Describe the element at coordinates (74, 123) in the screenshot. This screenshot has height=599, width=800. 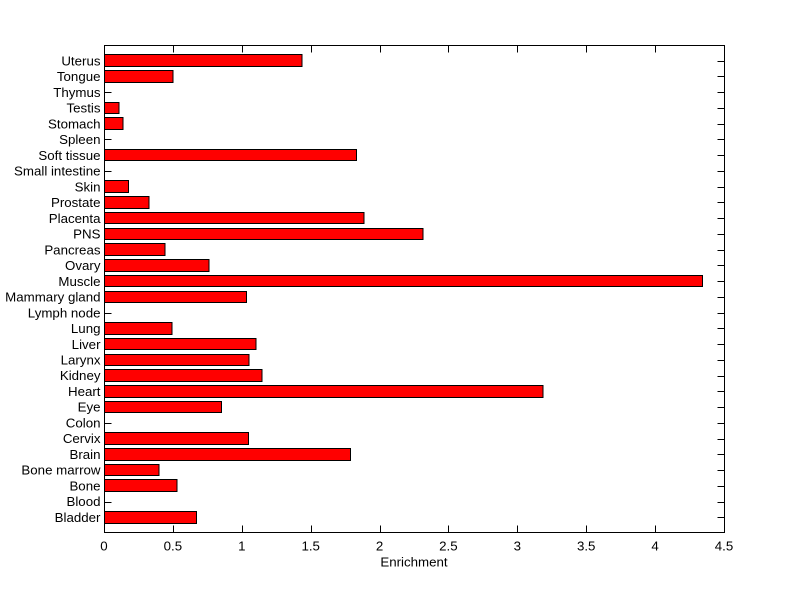
I see `svg-text: Stomach` at that location.